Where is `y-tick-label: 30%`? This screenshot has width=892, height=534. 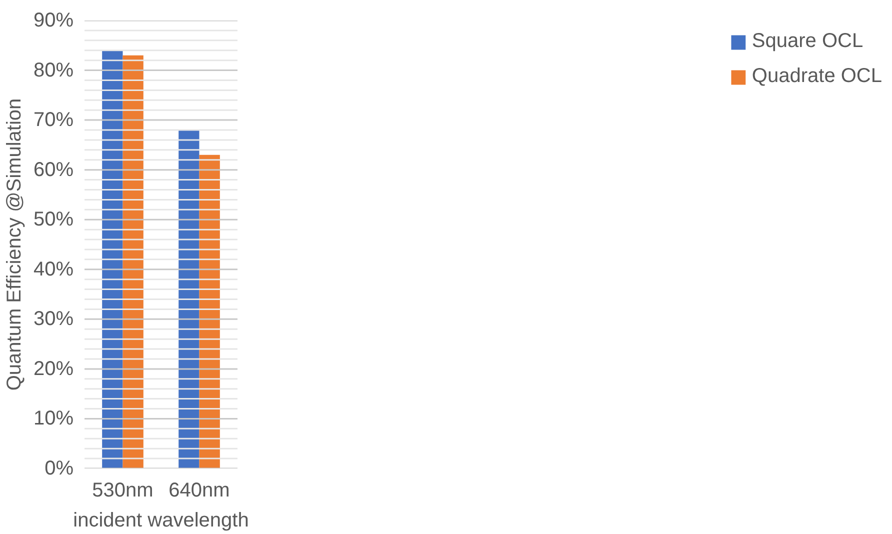
y-tick-label: 30% is located at coordinates (53, 319).